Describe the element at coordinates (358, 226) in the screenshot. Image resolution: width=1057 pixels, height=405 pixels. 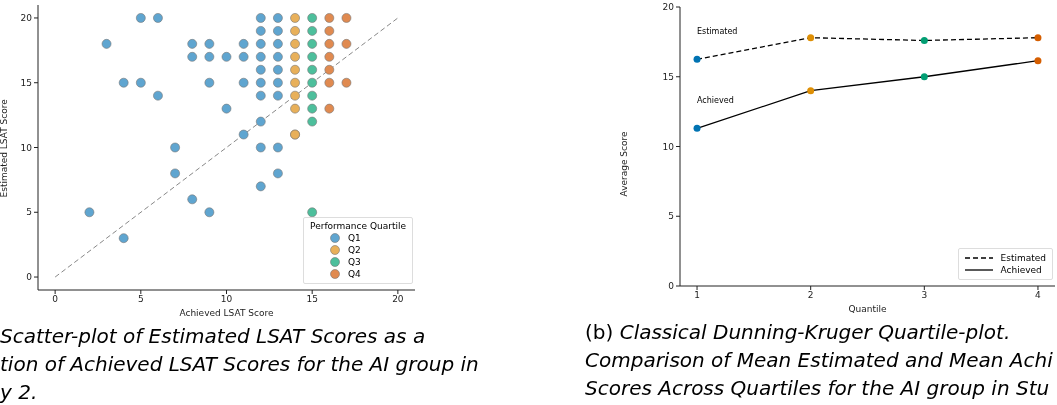
I see `legend-title: Performance Quartile` at that location.